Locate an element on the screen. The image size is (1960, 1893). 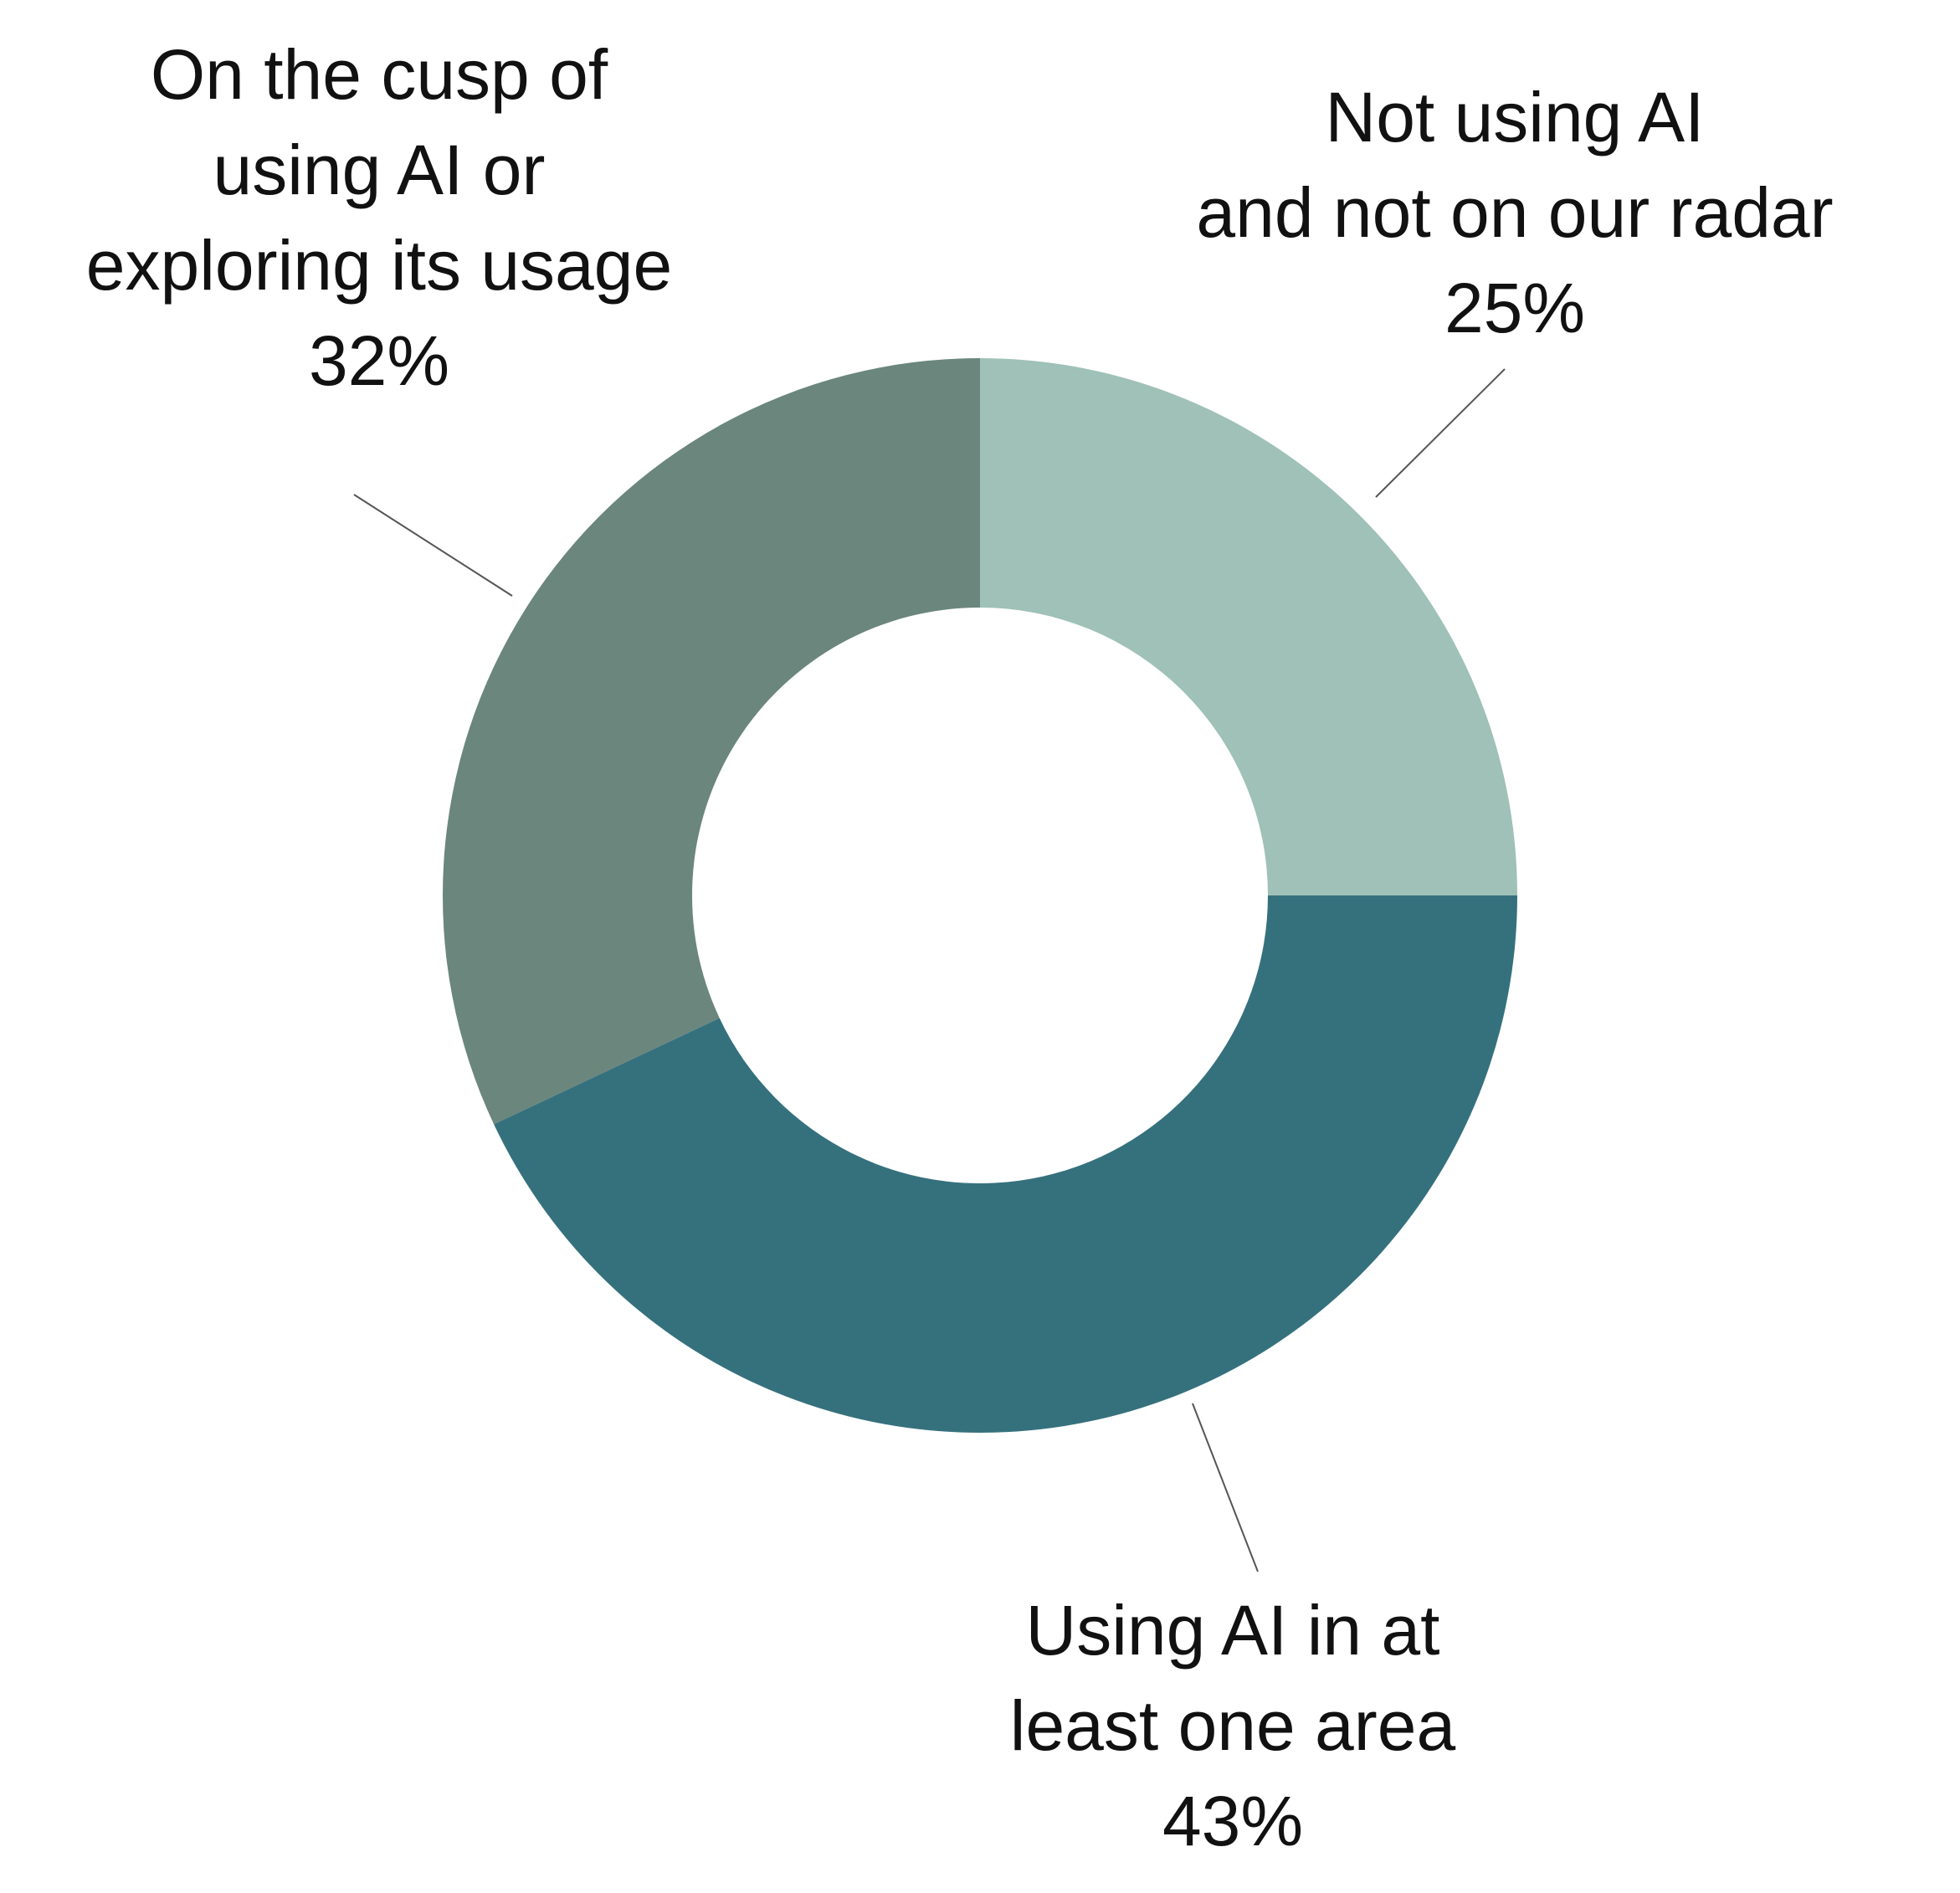
value-label: 43% is located at coordinates (1232, 1821).